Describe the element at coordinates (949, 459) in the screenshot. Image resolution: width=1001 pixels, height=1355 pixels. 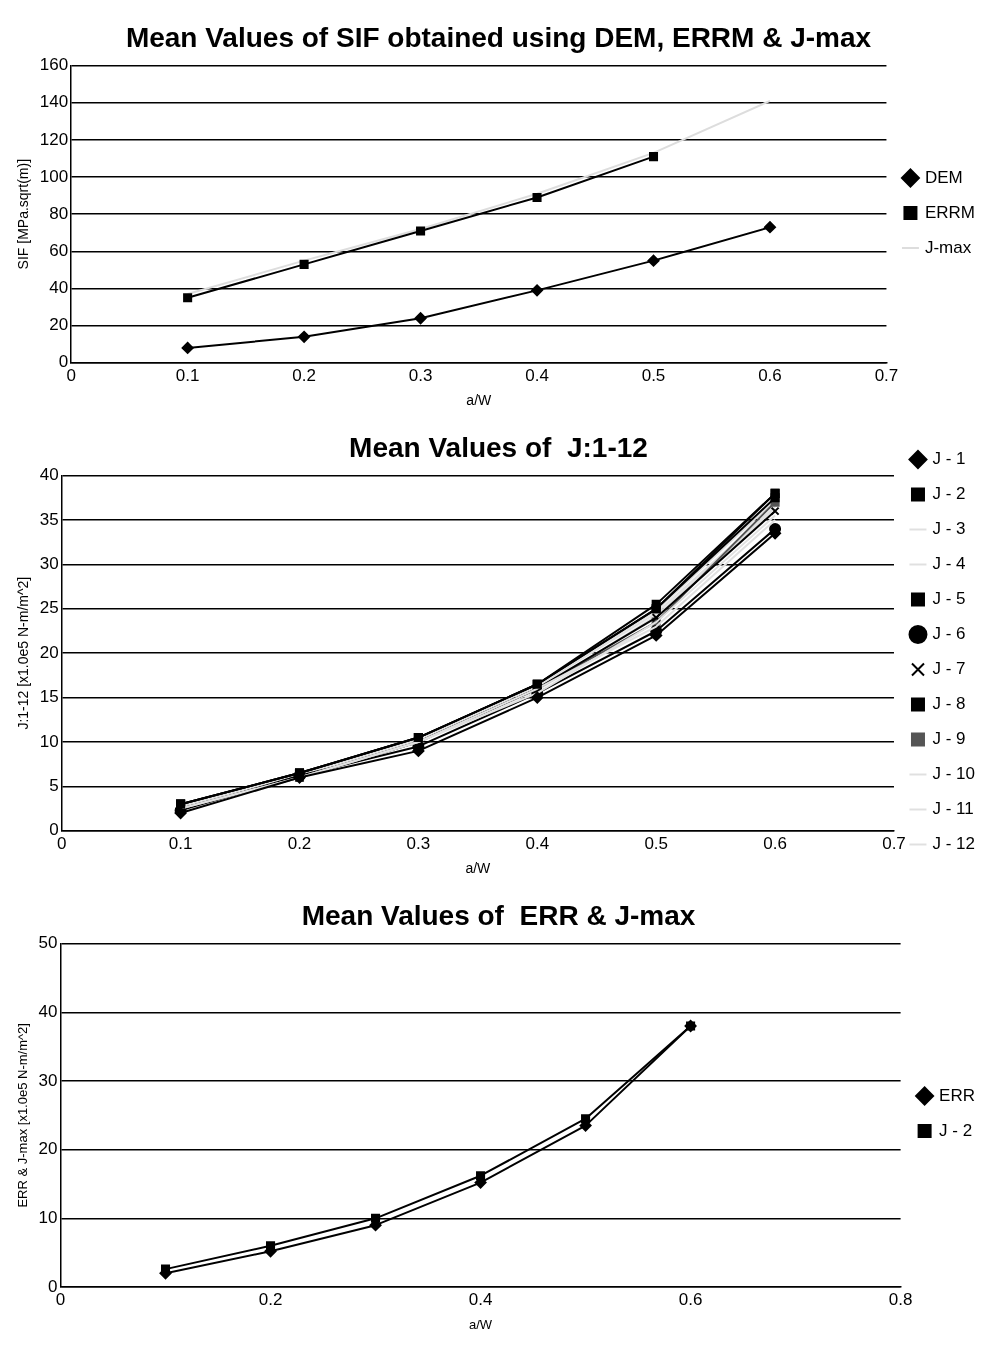
I see `legend-label: J - 1` at that location.